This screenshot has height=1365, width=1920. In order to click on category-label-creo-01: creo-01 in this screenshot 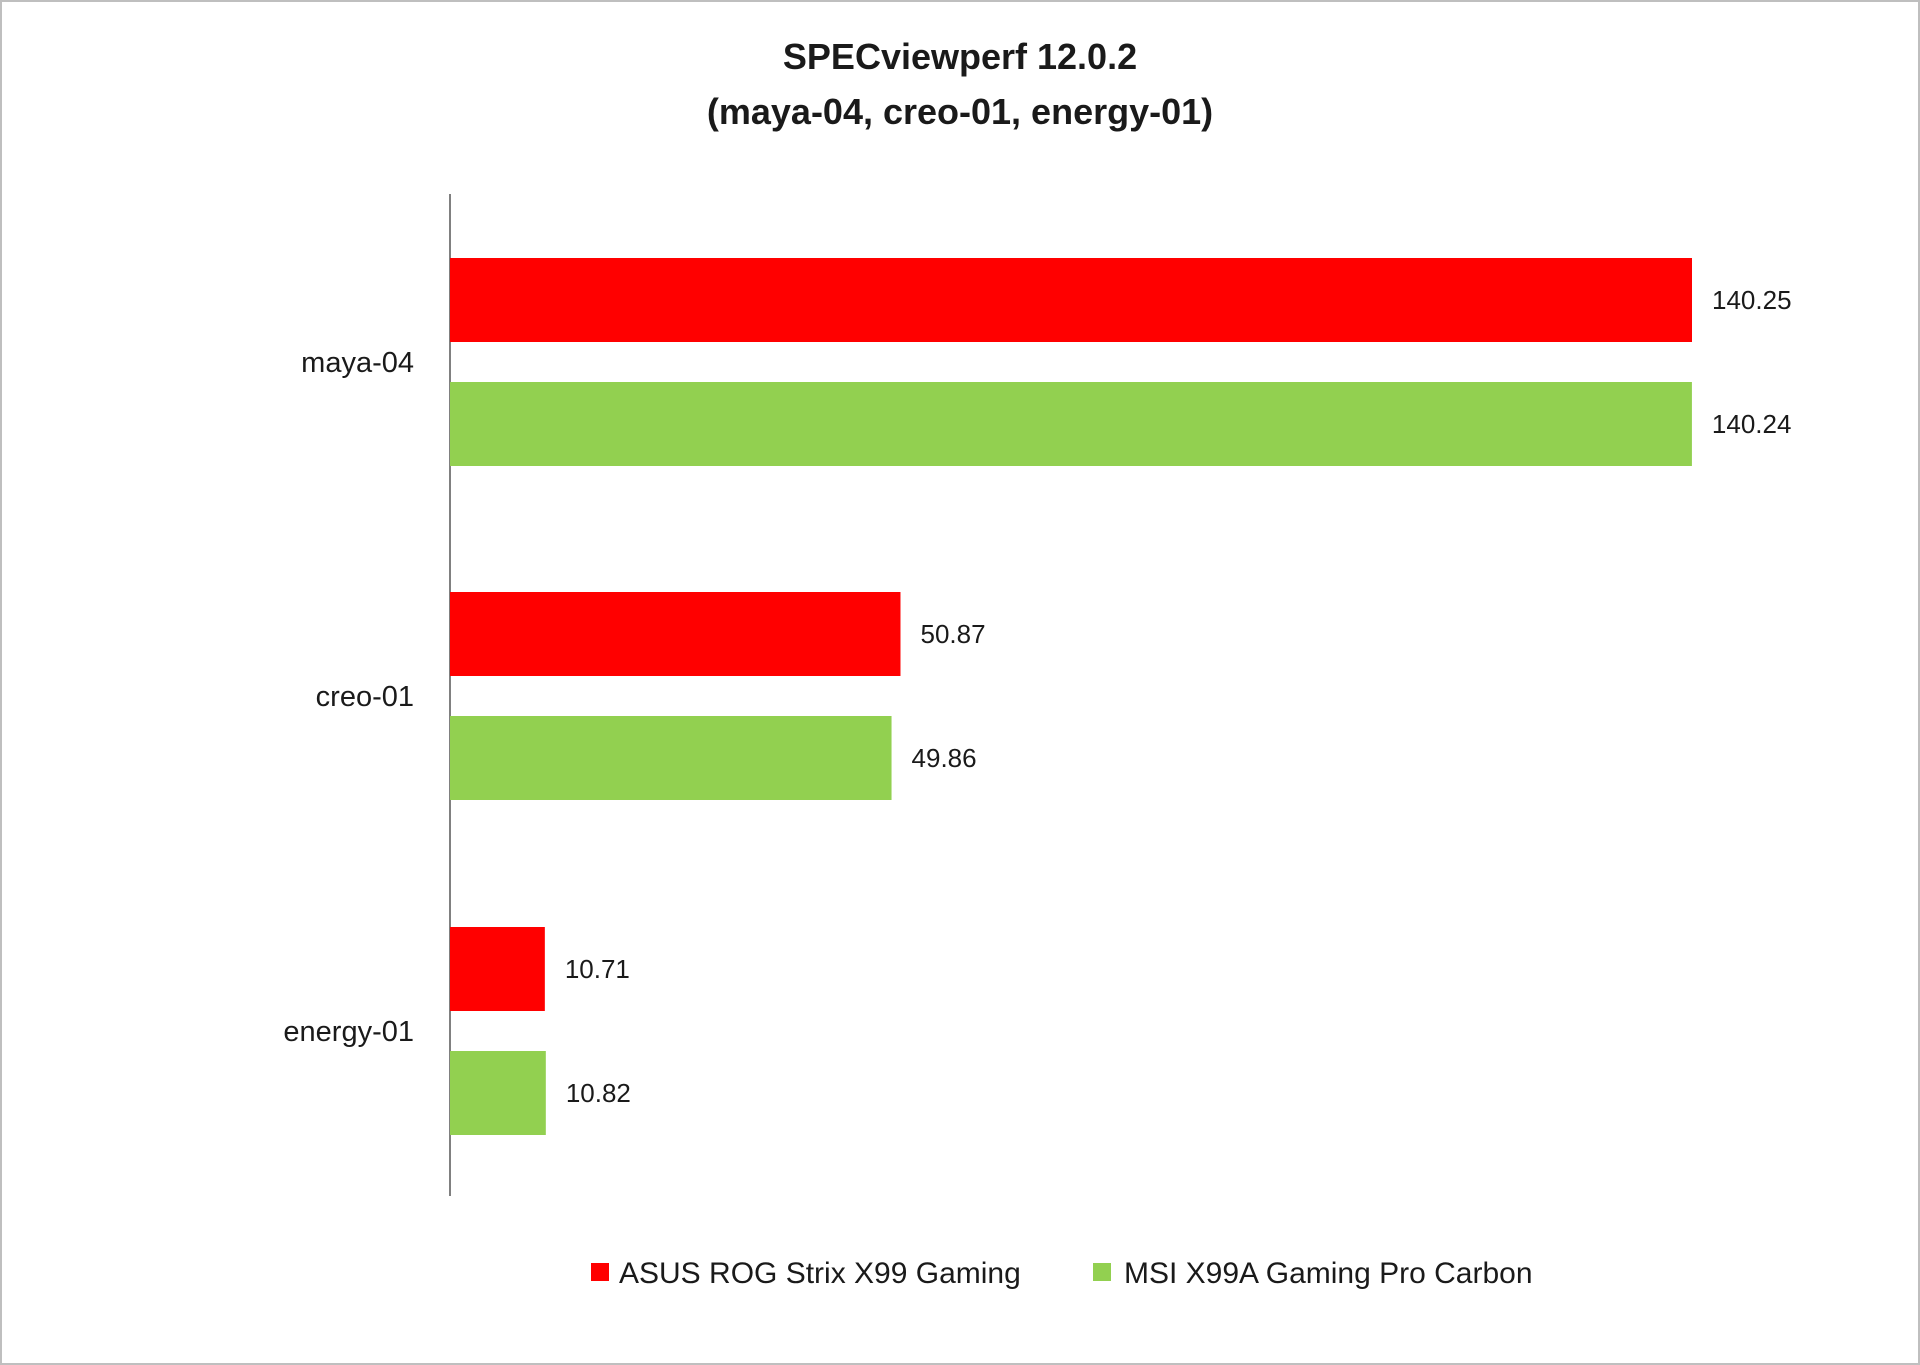, I will do `click(365, 697)`.